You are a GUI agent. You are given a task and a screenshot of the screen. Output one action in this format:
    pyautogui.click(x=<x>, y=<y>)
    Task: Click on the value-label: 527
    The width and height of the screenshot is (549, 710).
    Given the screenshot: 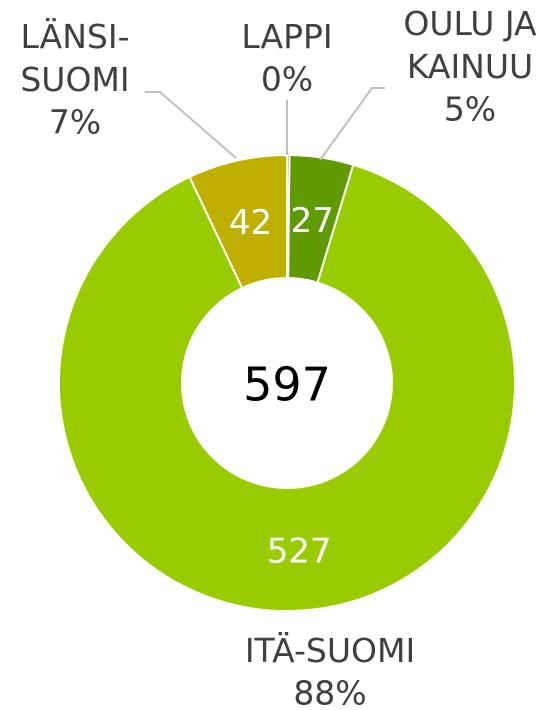 What is the action you would take?
    pyautogui.click(x=299, y=552)
    